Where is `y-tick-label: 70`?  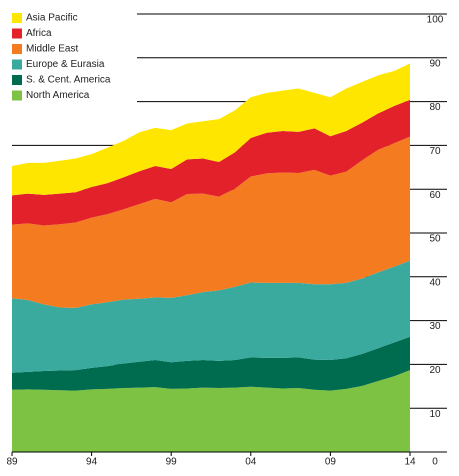
y-tick-label: 70 is located at coordinates (435, 151).